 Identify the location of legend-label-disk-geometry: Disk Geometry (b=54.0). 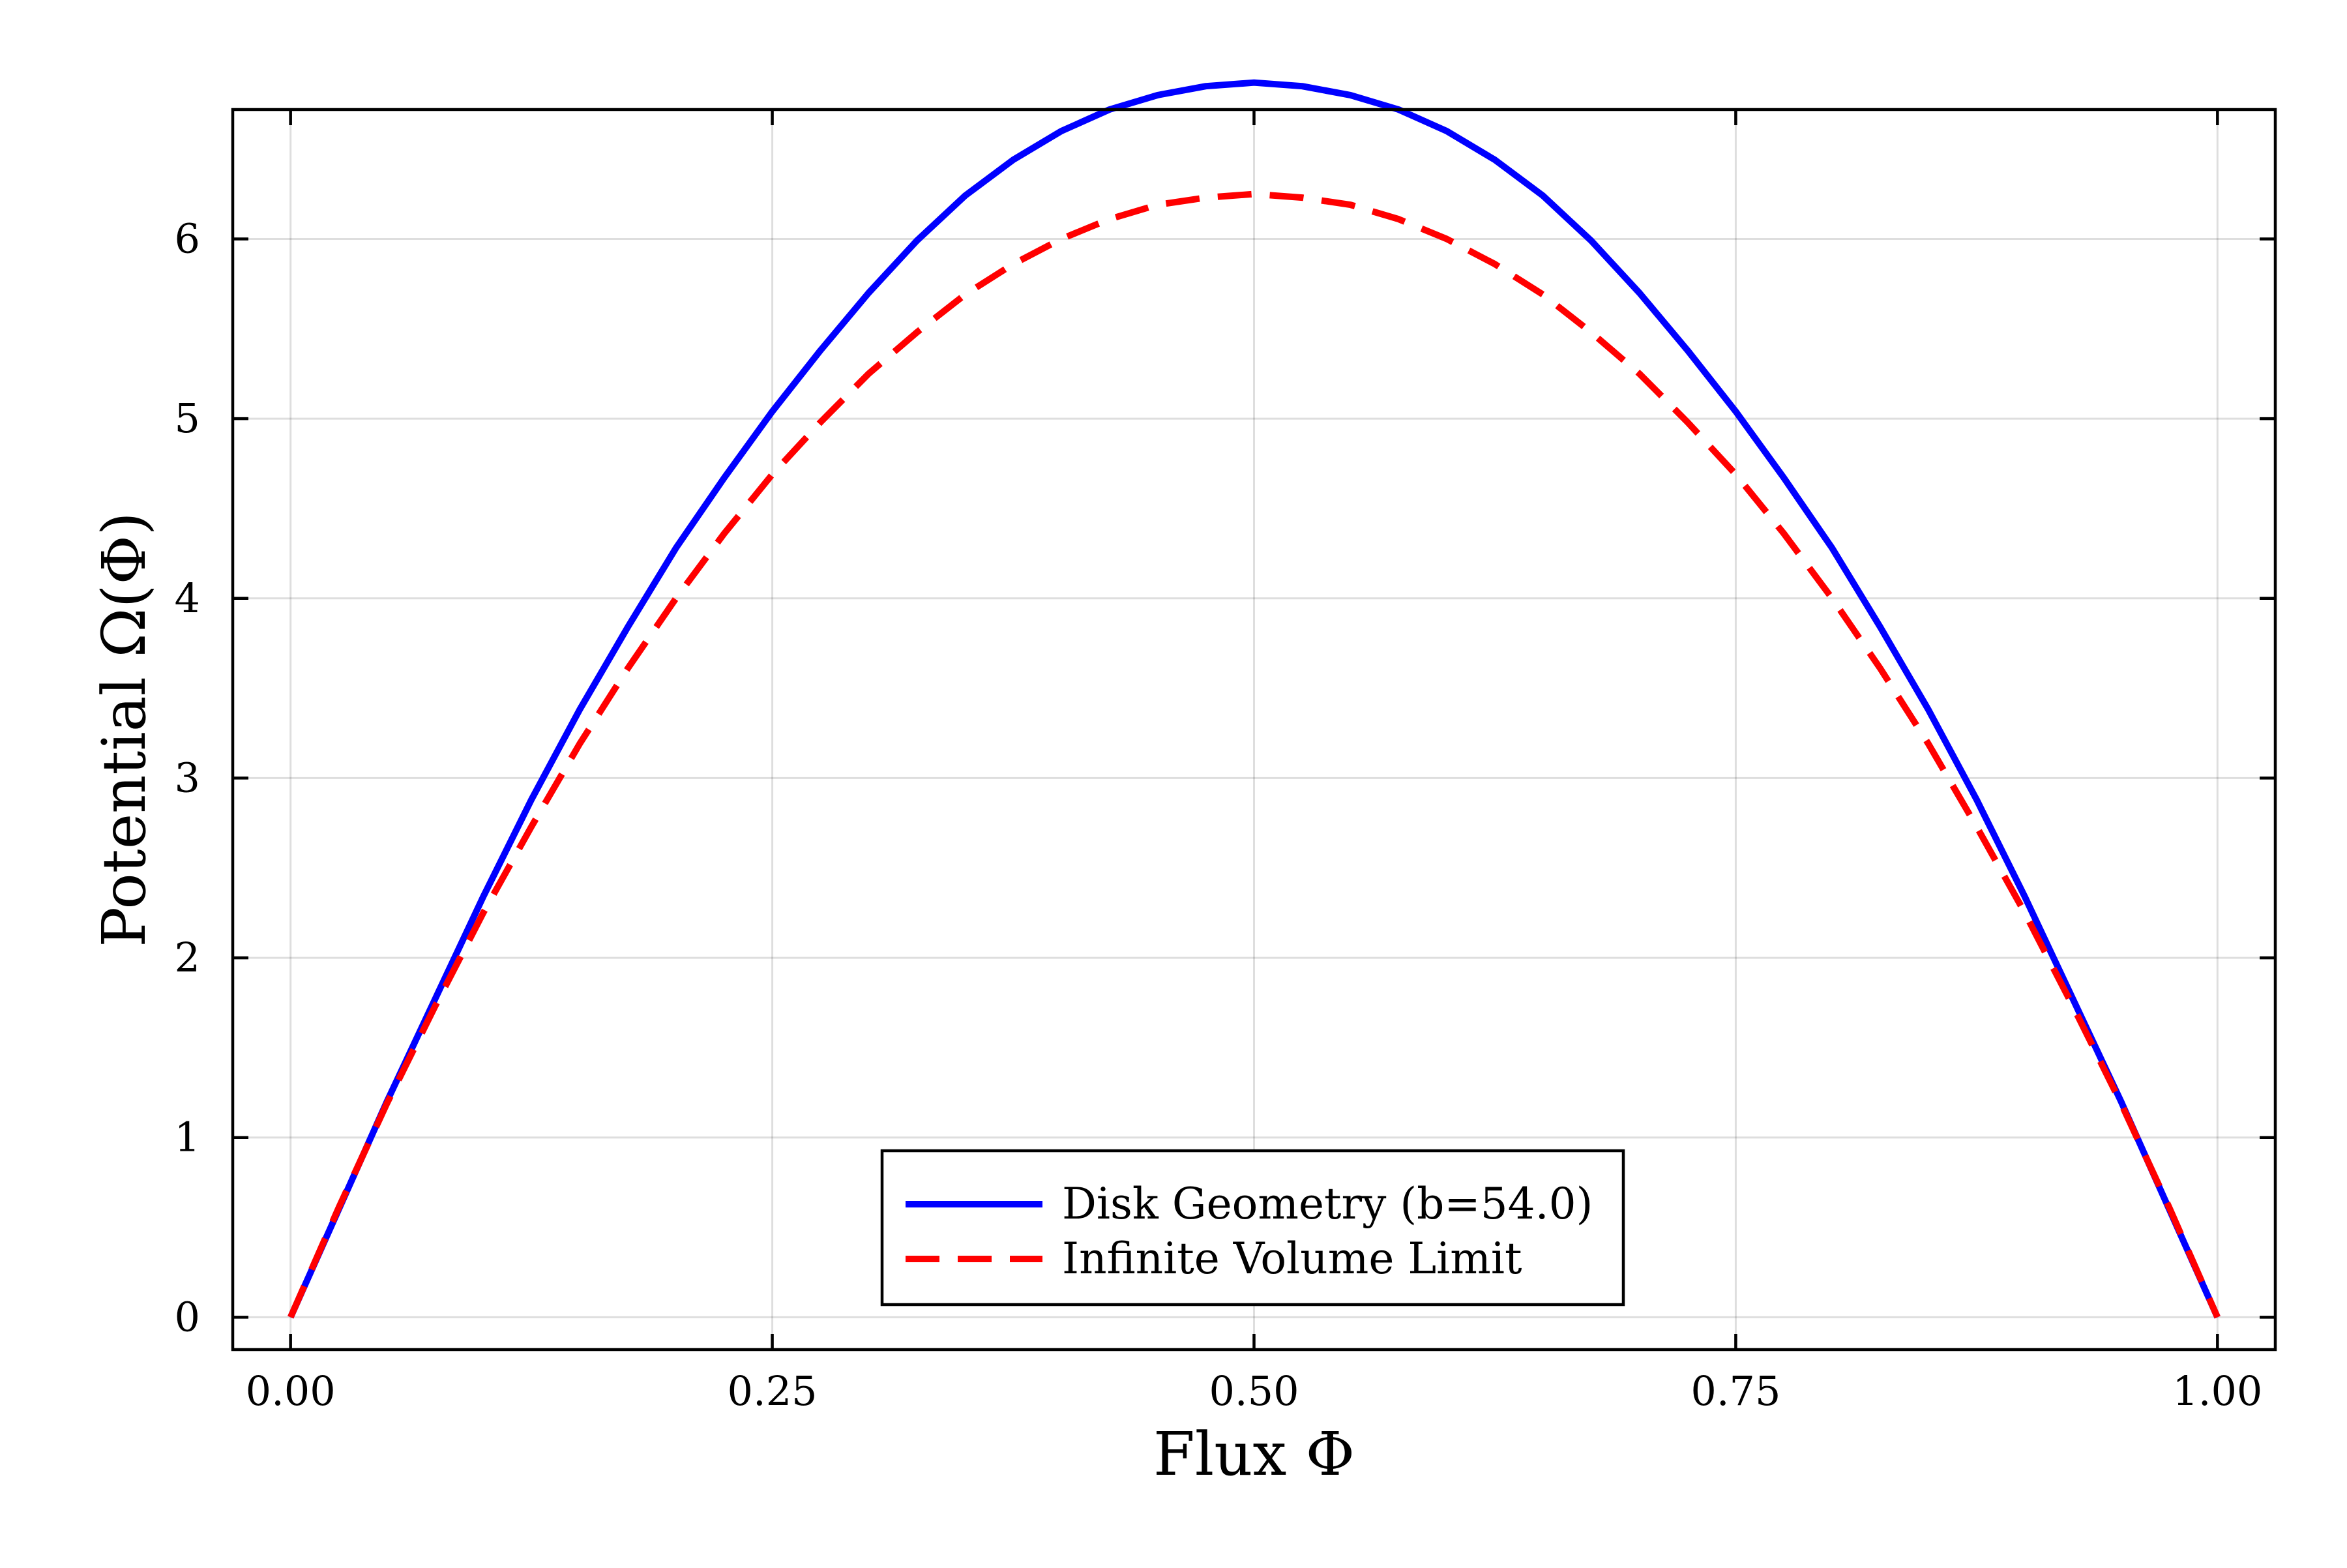
(1327, 1204).